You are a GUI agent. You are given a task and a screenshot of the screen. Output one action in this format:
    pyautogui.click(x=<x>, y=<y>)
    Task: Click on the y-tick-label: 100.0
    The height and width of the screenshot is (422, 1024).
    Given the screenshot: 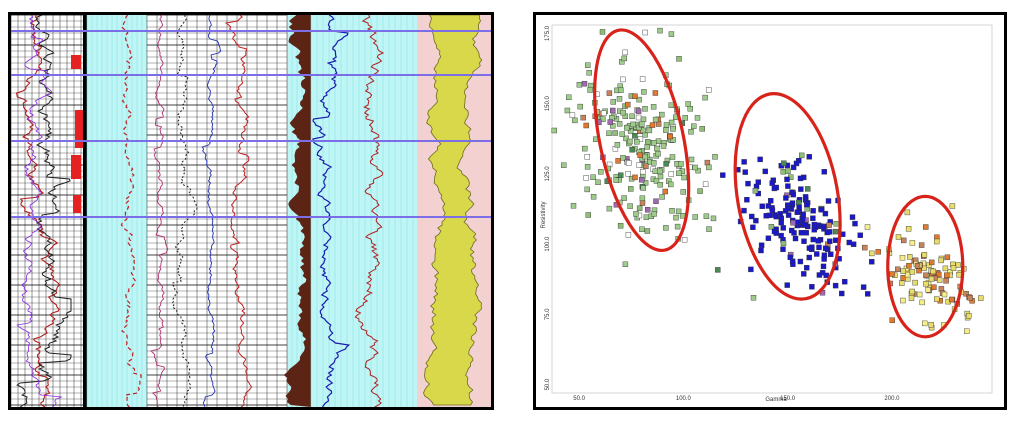 What is the action you would take?
    pyautogui.click(x=548, y=244)
    